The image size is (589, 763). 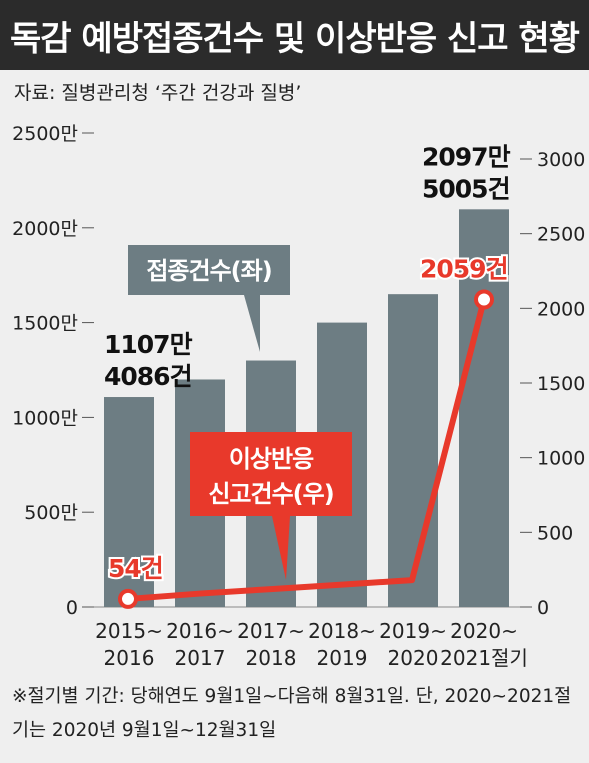 What do you see at coordinates (561, 459) in the screenshot?
I see `right-tick-label: 1000` at bounding box center [561, 459].